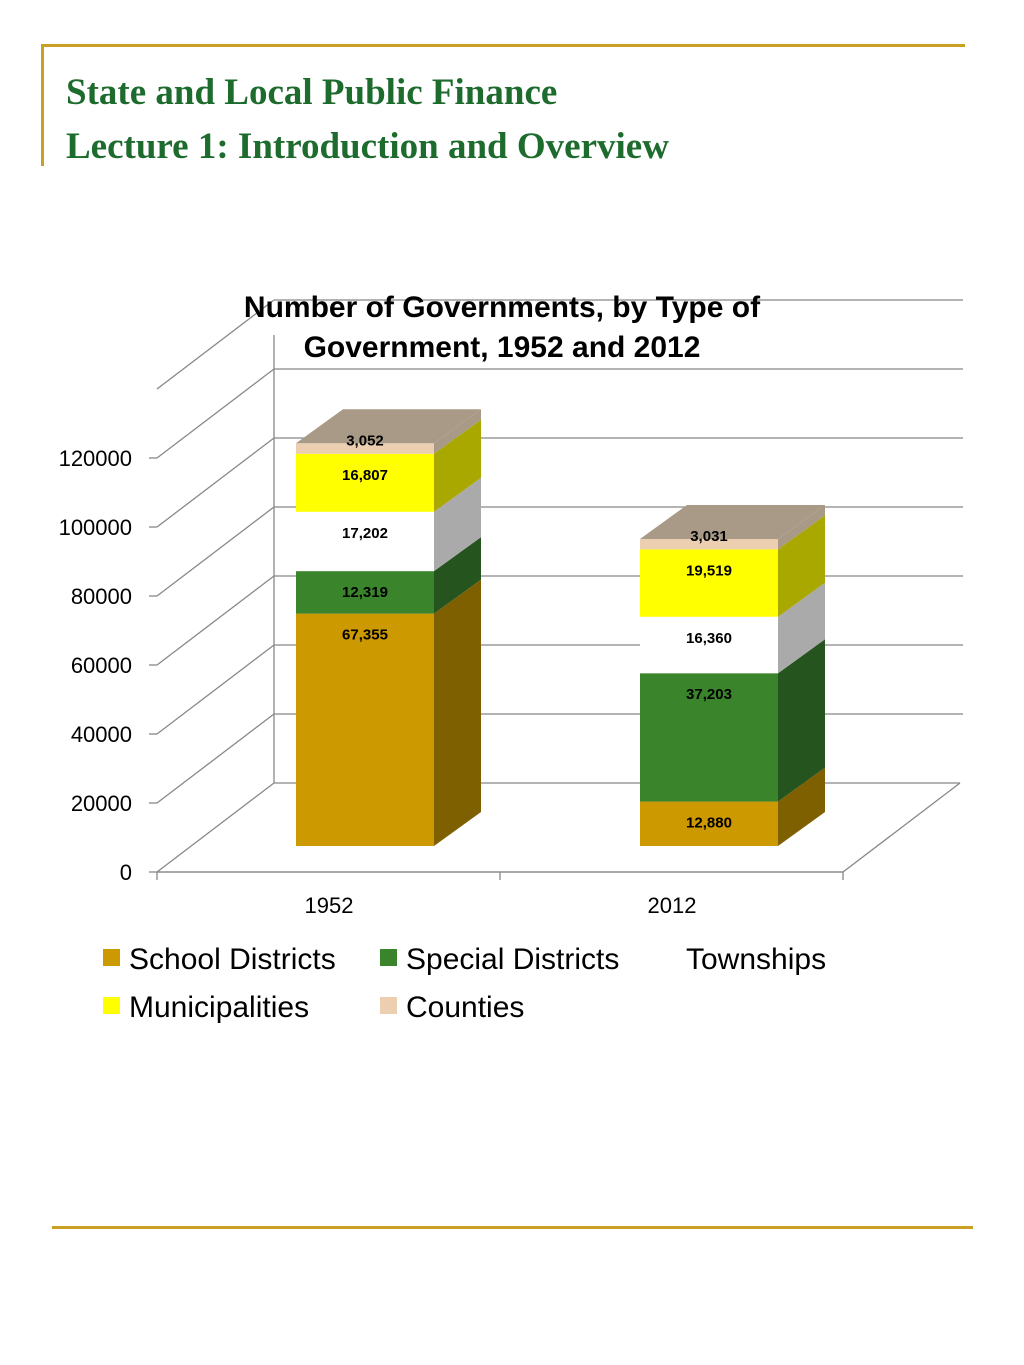 This screenshot has height=1365, width=1024. What do you see at coordinates (365, 533) in the screenshot?
I see `data-label: 17,202` at bounding box center [365, 533].